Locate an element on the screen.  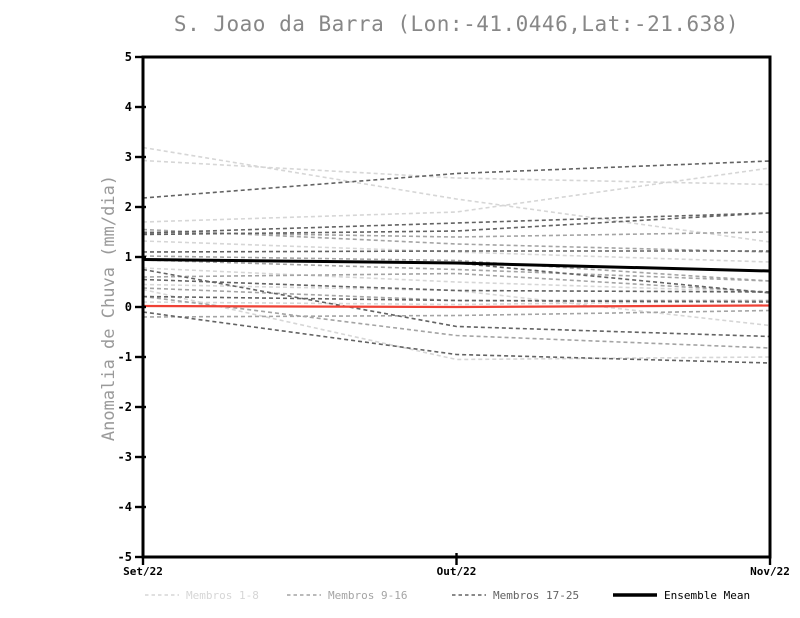
y-tick-label: -5 is located at coordinates (125, 557).